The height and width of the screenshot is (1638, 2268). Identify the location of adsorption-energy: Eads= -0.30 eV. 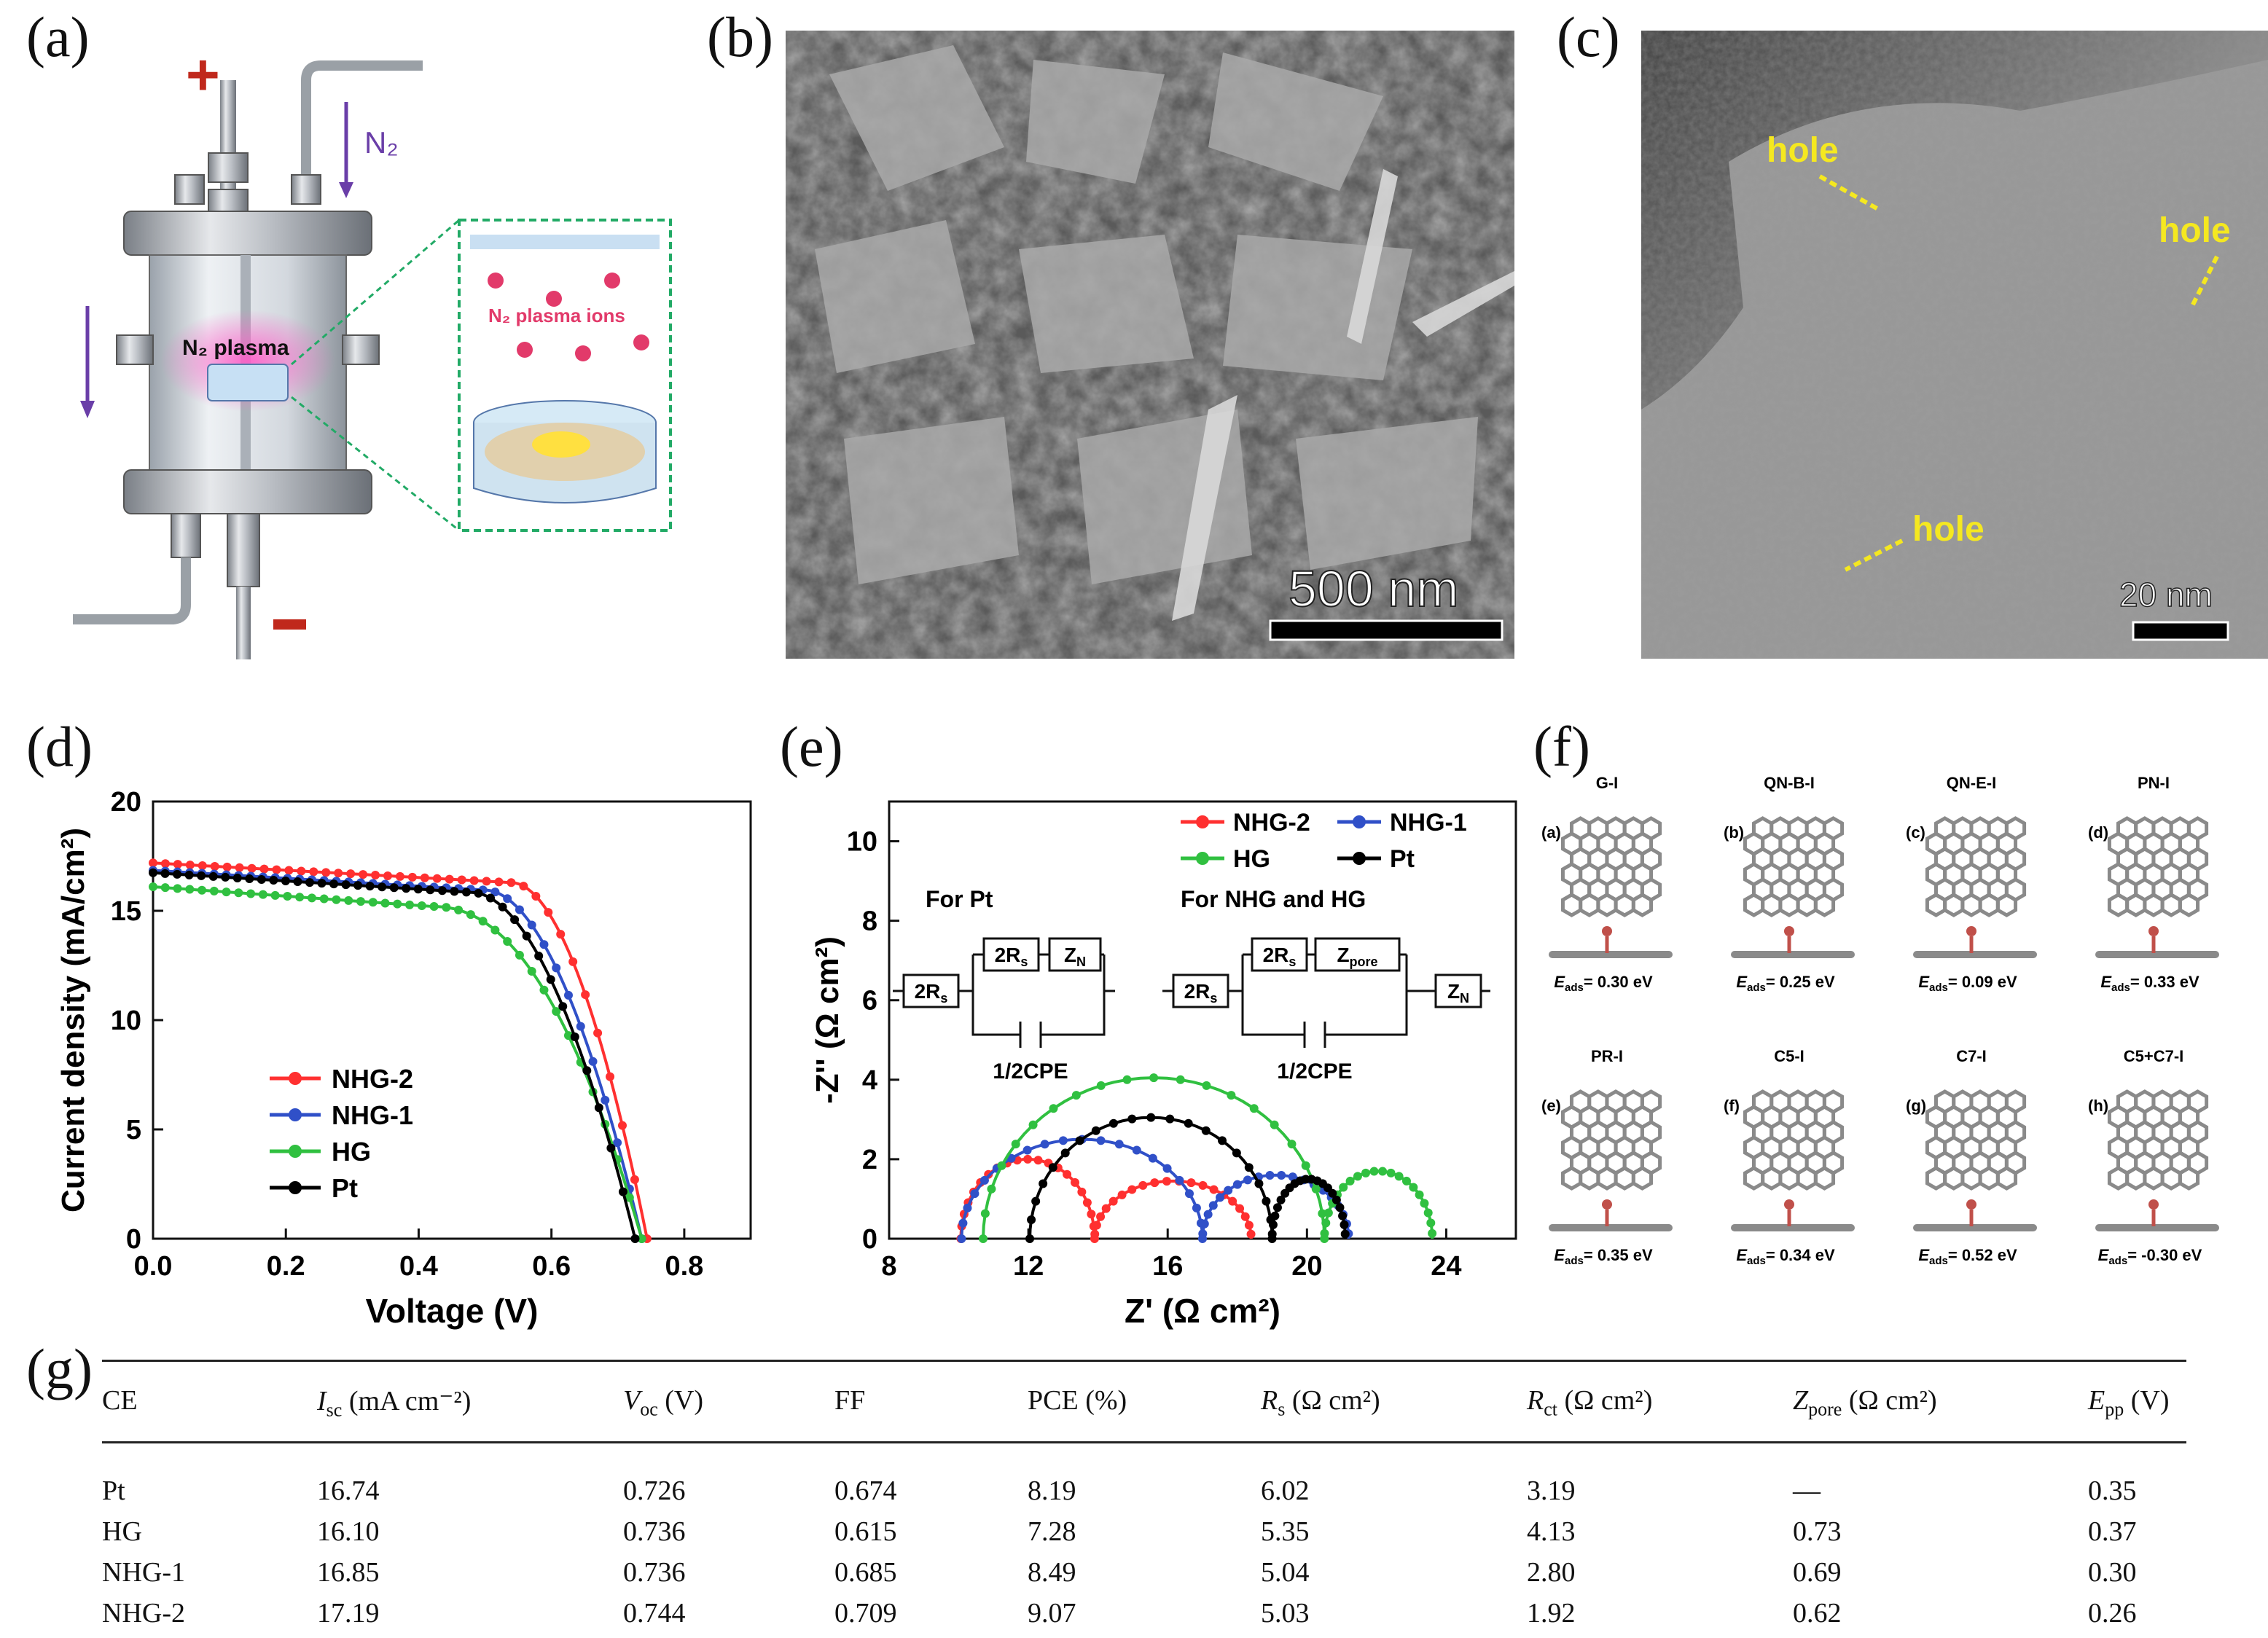
(2150, 1256).